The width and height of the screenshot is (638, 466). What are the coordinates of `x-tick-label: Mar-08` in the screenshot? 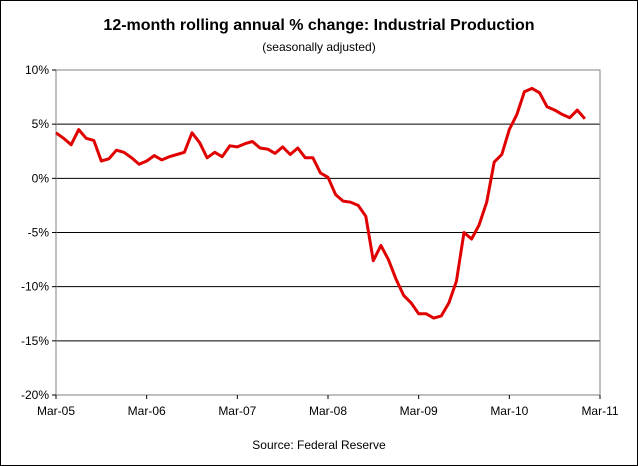 It's located at (328, 411).